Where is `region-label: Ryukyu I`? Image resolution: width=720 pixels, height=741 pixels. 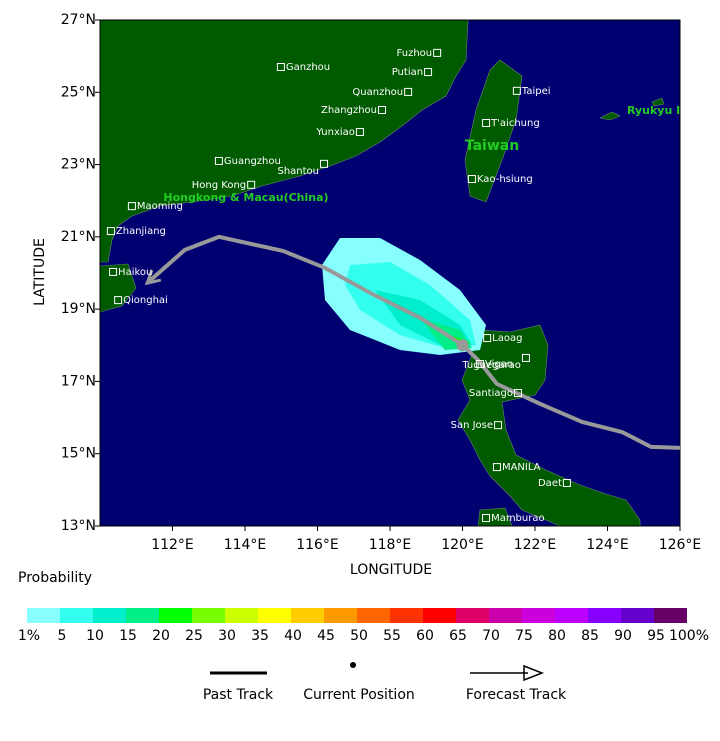 region-label: Ryukyu I is located at coordinates (653, 110).